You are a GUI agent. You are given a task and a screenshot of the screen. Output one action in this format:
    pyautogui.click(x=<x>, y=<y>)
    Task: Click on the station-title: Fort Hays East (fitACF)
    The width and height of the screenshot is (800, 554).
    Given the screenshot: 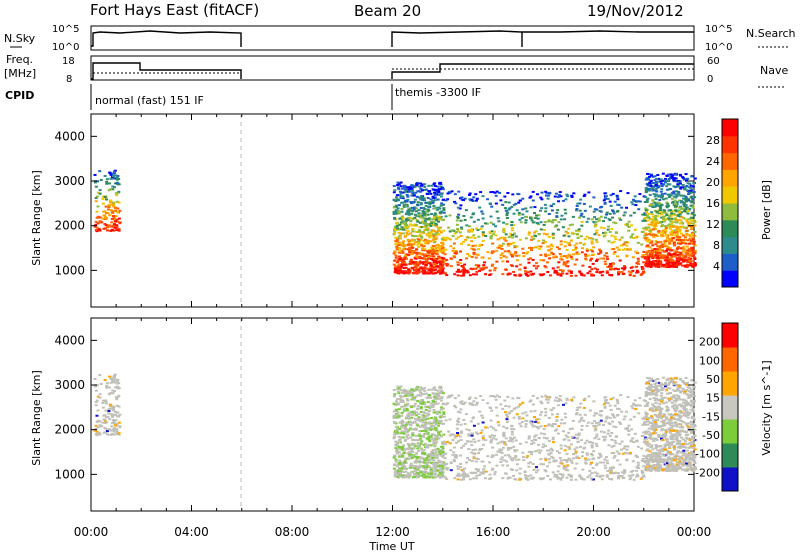 What is the action you would take?
    pyautogui.click(x=174, y=10)
    